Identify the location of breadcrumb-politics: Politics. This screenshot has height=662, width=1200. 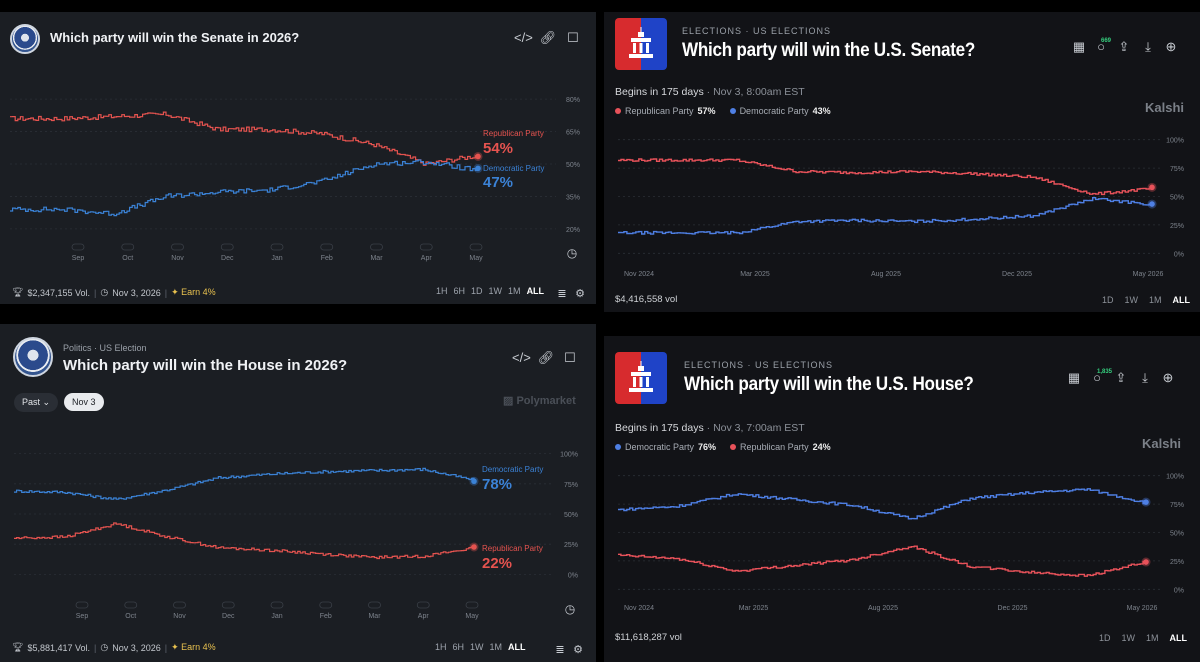
(77, 348).